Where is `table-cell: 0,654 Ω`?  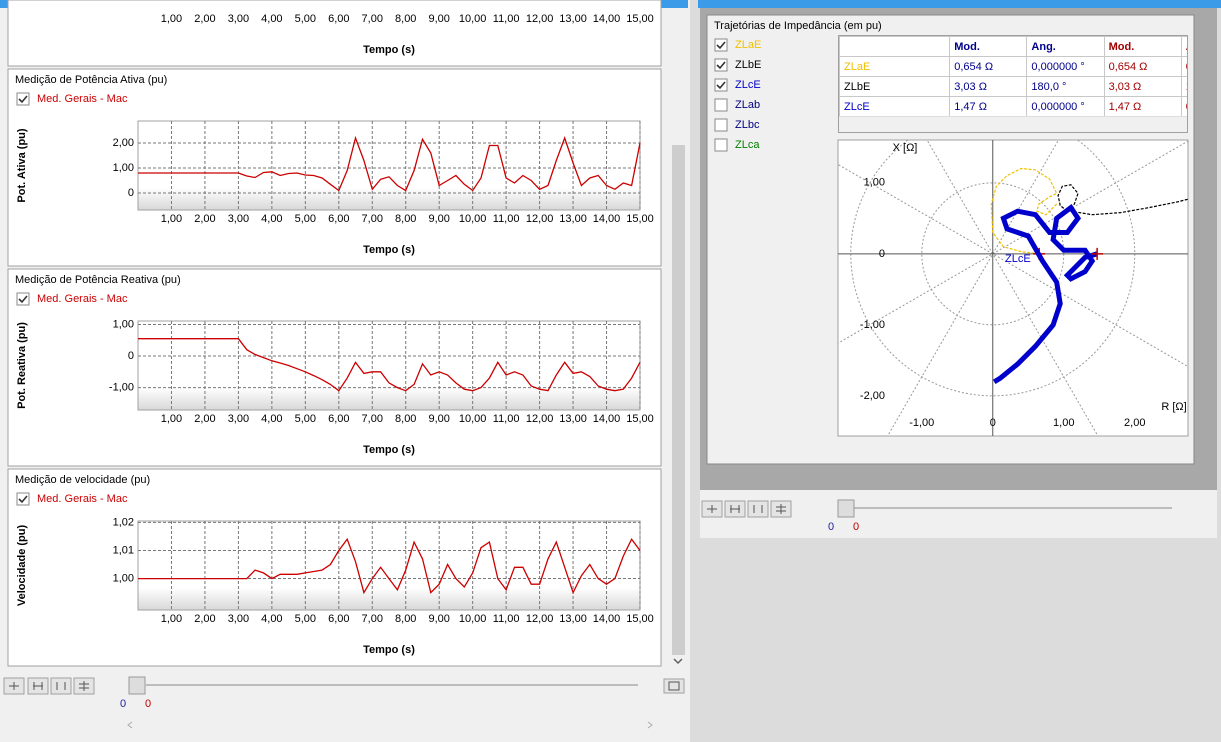 table-cell: 0,654 Ω is located at coordinates (988, 66).